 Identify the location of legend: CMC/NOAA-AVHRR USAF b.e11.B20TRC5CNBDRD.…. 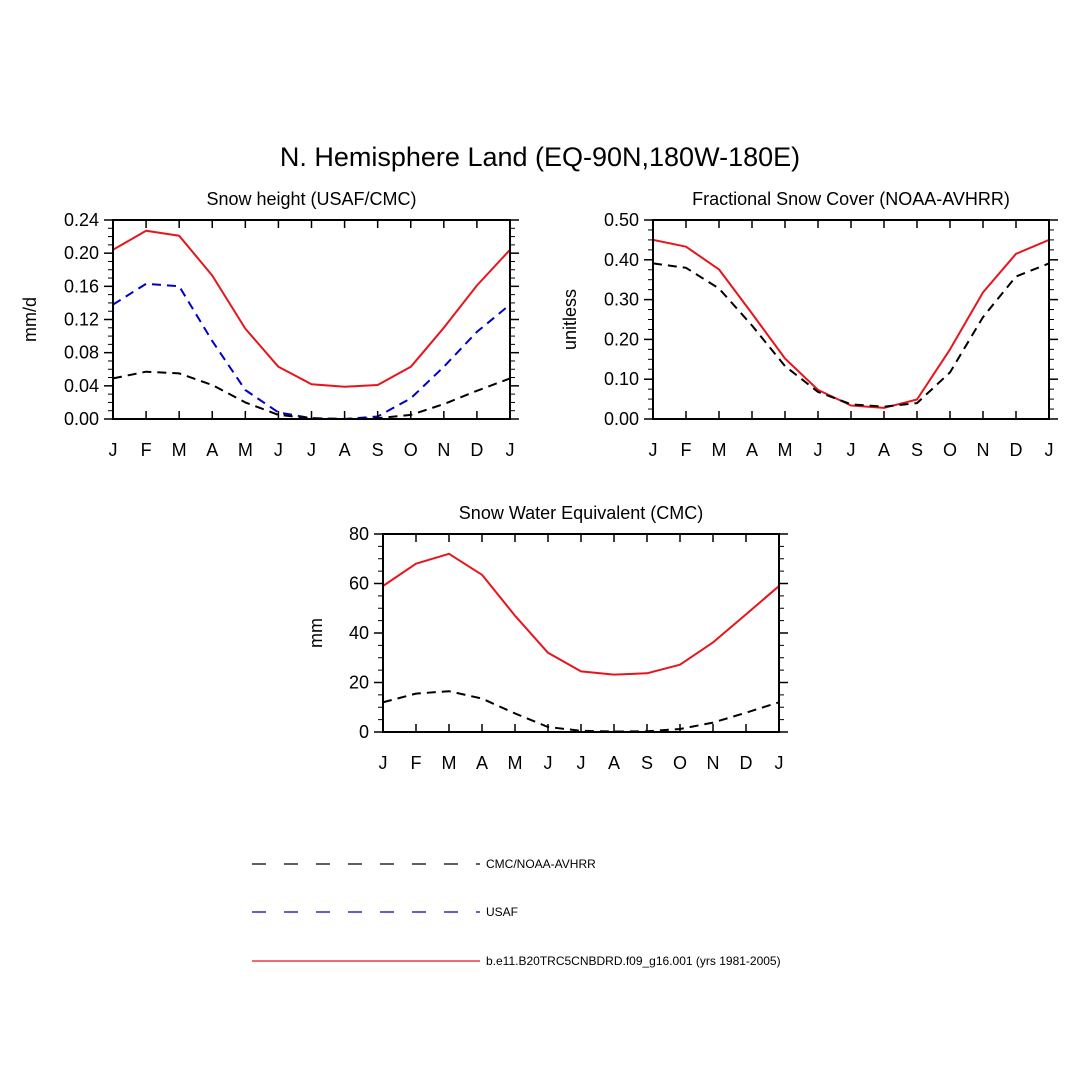
(516, 912).